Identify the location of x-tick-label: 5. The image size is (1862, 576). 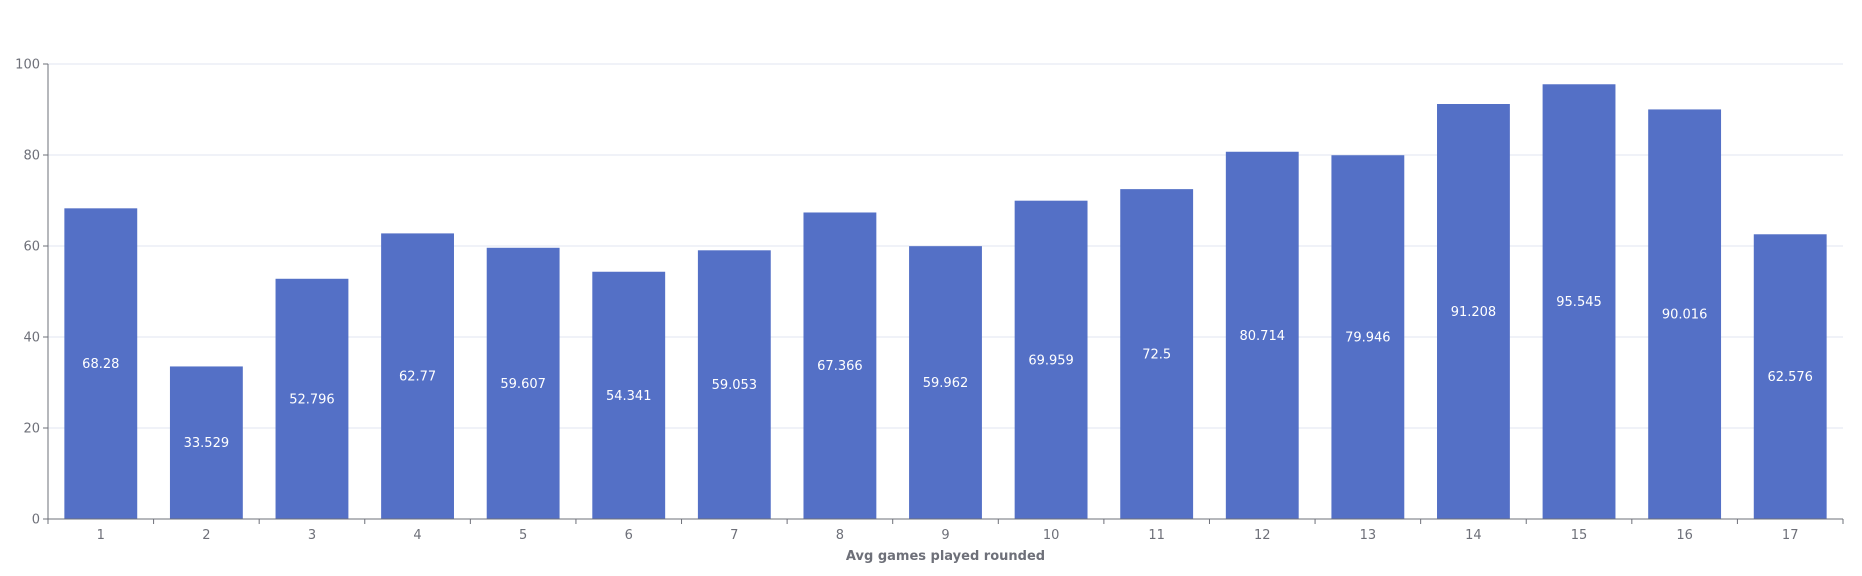
(523, 535).